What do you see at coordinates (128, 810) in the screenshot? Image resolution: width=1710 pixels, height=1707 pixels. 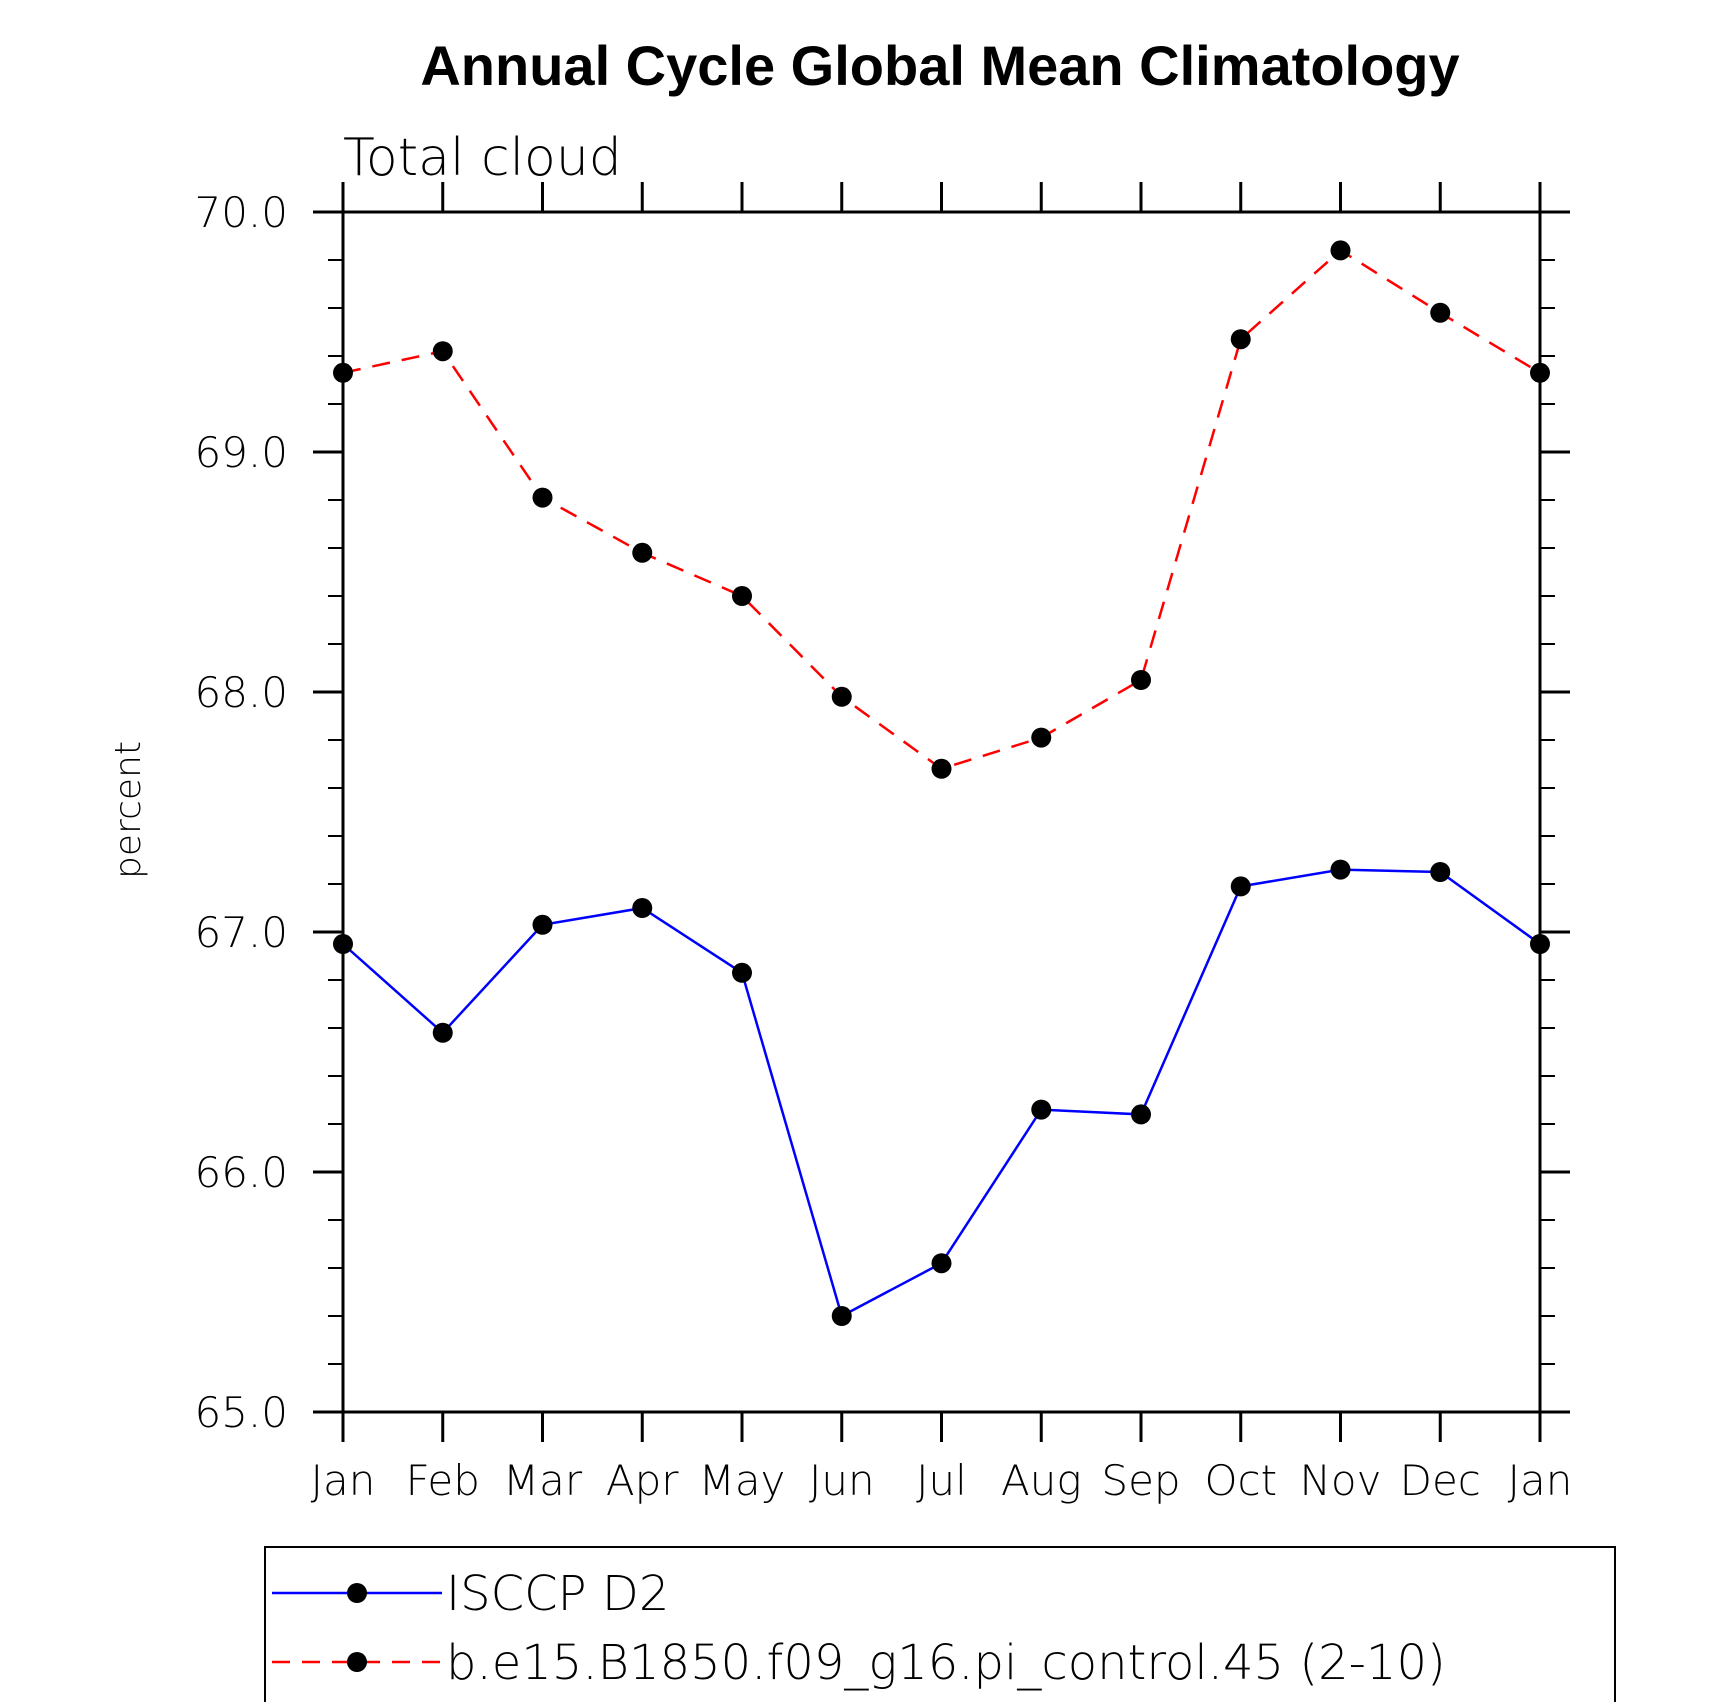 I see `y-axis-label: percent` at bounding box center [128, 810].